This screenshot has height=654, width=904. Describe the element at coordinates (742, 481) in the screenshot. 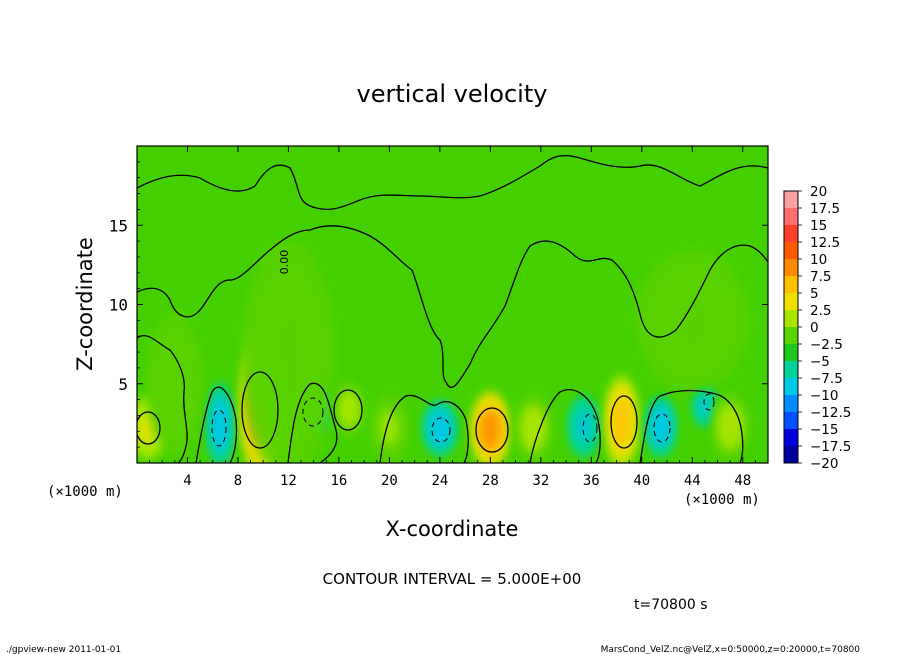

I see `x-tick-label: 48` at that location.